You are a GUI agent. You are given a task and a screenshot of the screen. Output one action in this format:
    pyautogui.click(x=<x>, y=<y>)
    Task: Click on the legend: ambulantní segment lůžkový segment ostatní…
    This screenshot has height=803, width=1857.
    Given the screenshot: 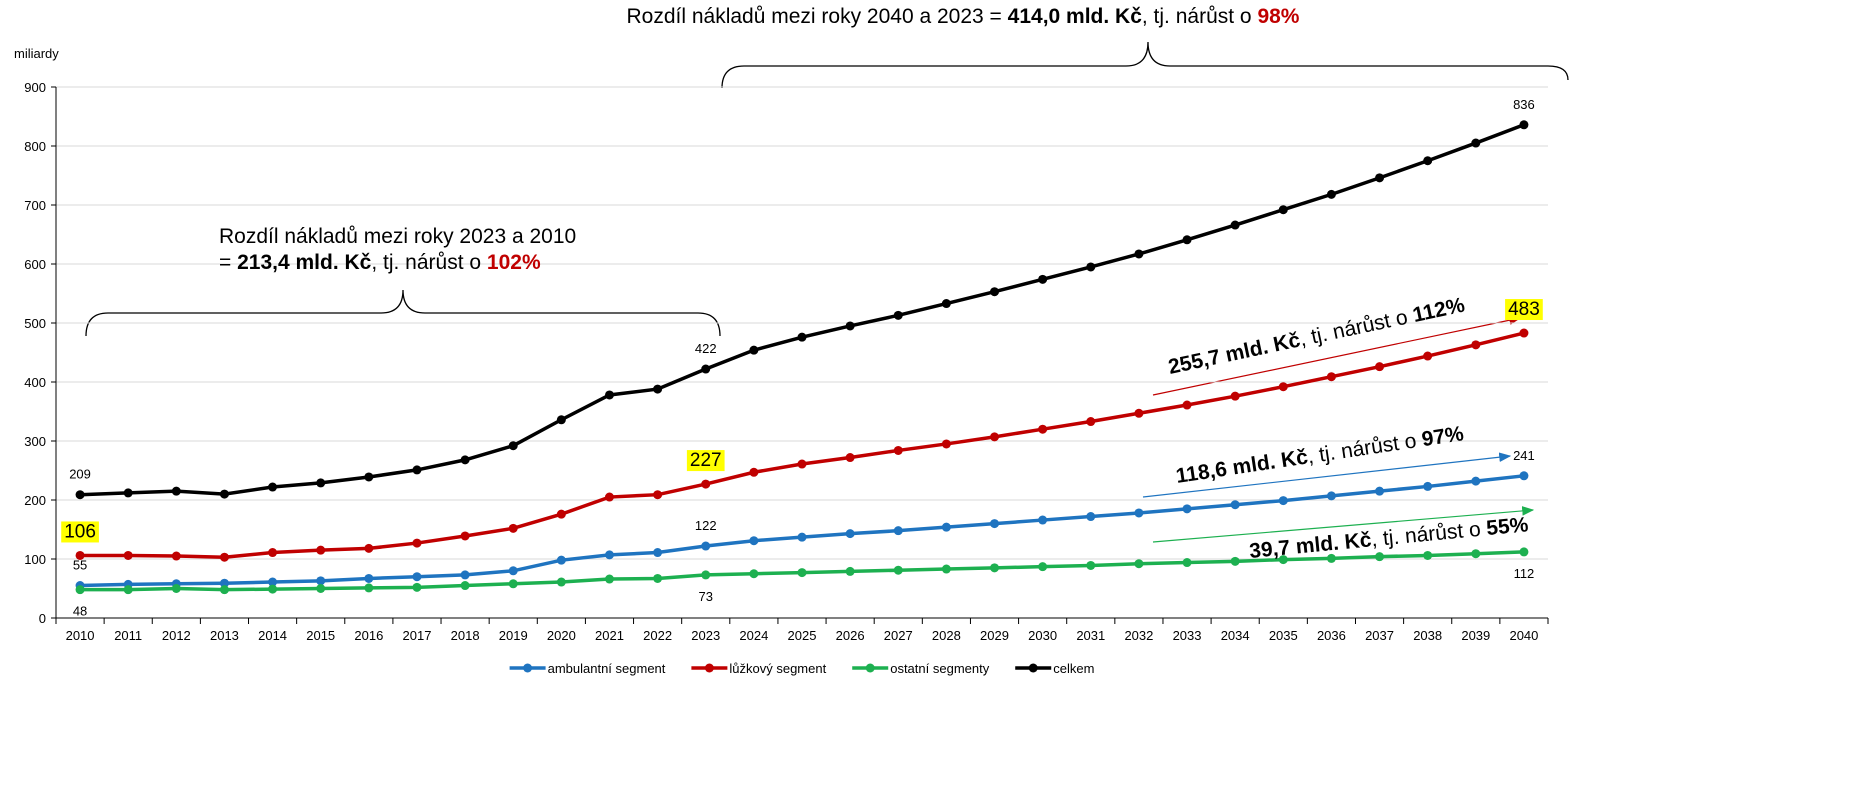 What is the action you would take?
    pyautogui.click(x=801, y=668)
    